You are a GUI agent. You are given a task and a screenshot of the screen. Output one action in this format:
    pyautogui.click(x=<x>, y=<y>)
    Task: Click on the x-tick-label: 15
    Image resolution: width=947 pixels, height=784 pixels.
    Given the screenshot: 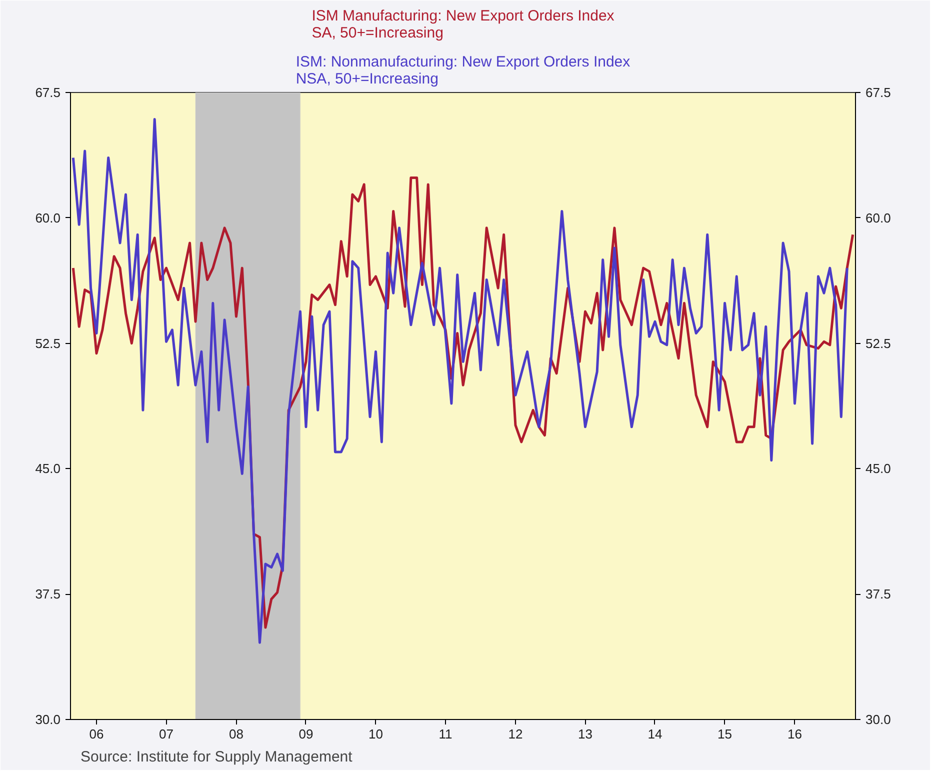 What is the action you would take?
    pyautogui.click(x=725, y=734)
    